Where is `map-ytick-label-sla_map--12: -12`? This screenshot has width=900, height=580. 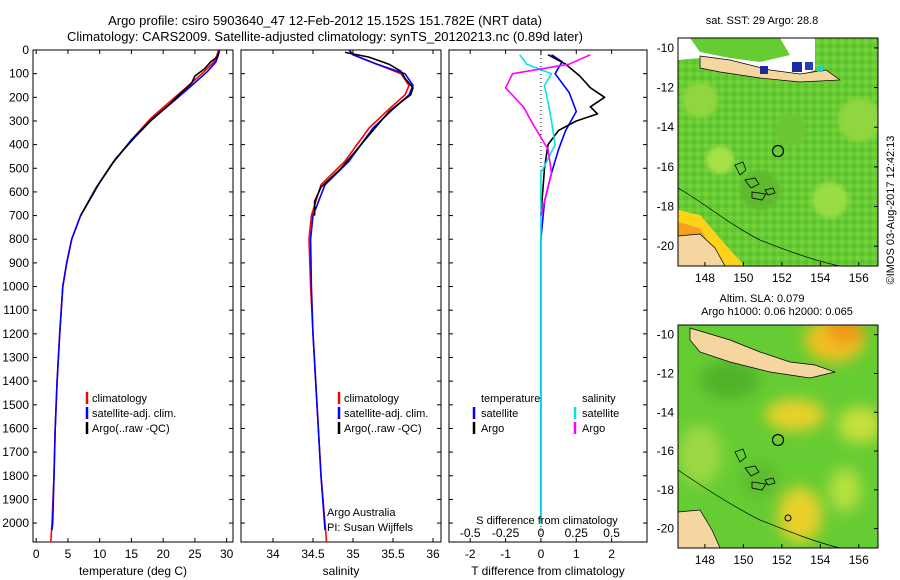 map-ytick-label-sla_map--12: -12 is located at coordinates (666, 373).